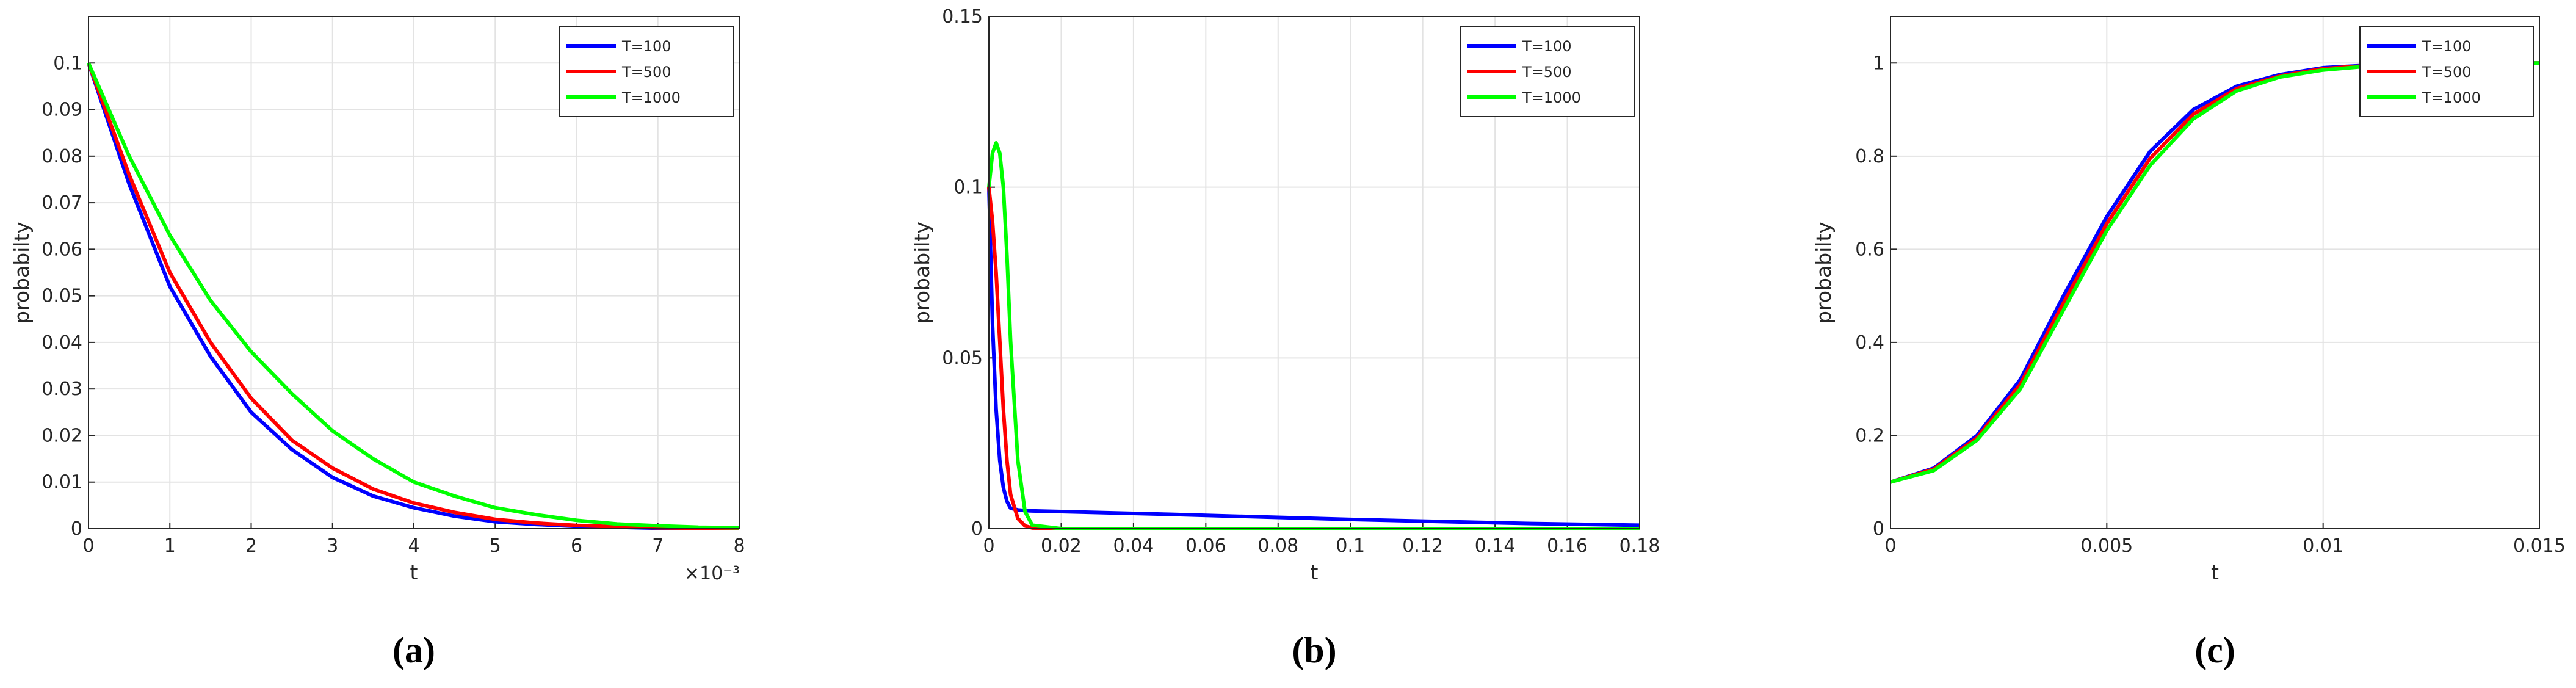 The width and height of the screenshot is (2576, 688). I want to click on x-tick-label: 3, so click(332, 546).